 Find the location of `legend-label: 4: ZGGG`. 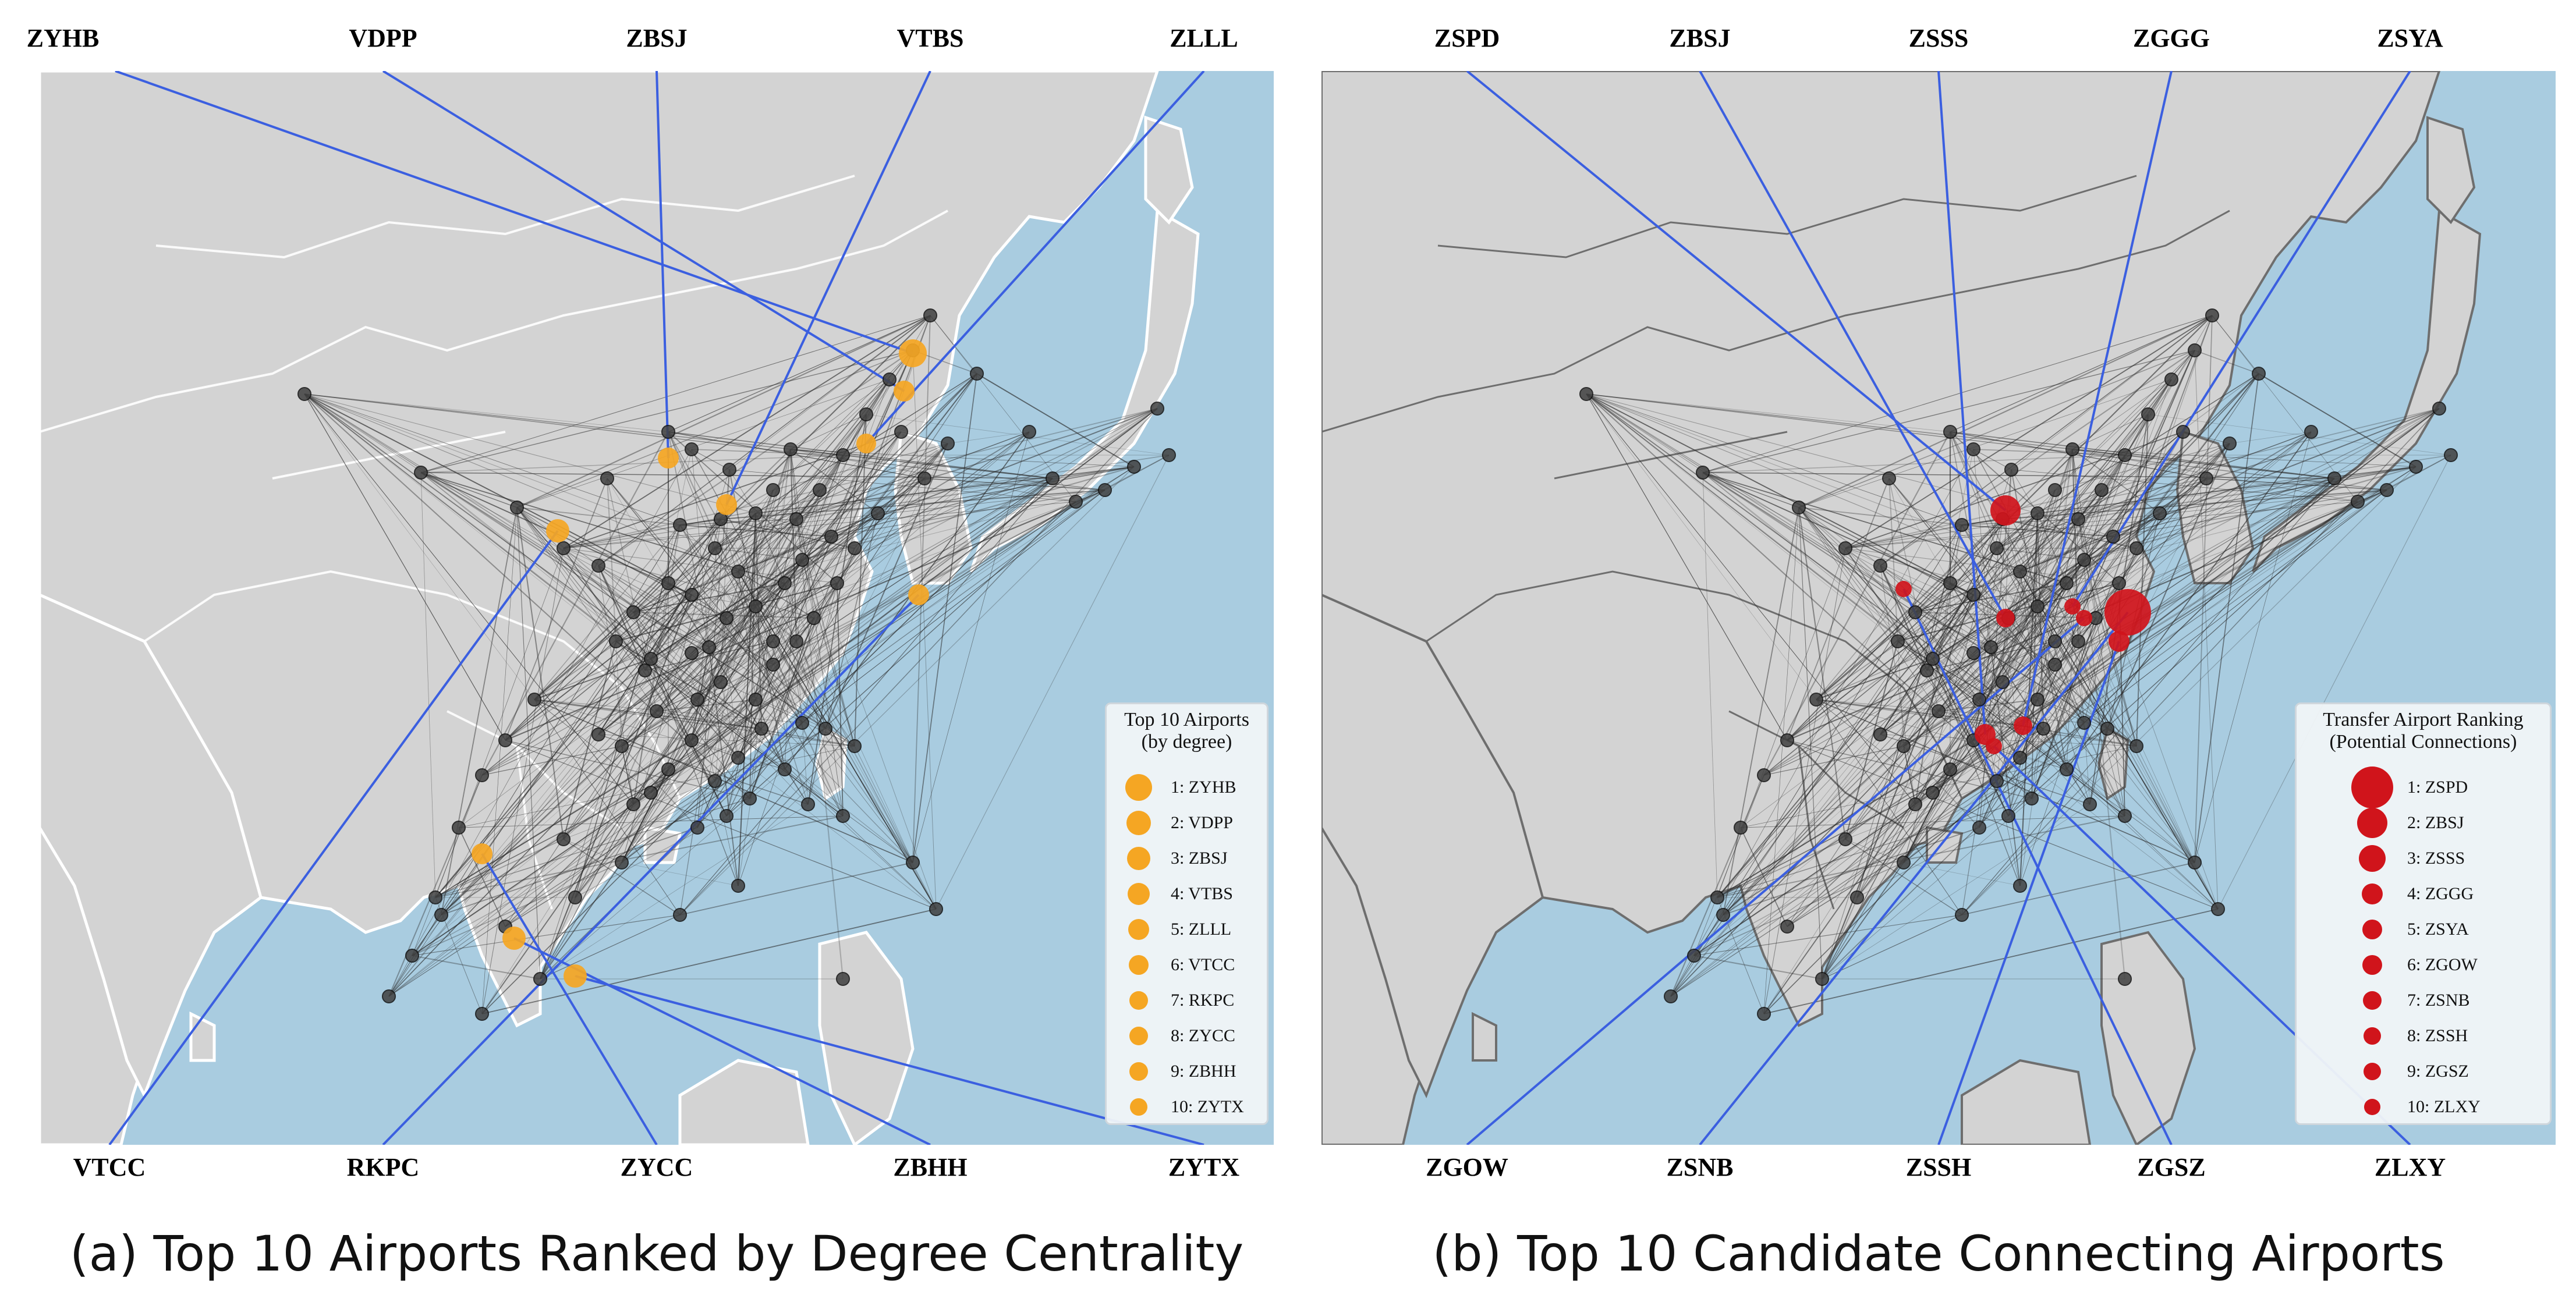

legend-label: 4: ZGGG is located at coordinates (2440, 893).